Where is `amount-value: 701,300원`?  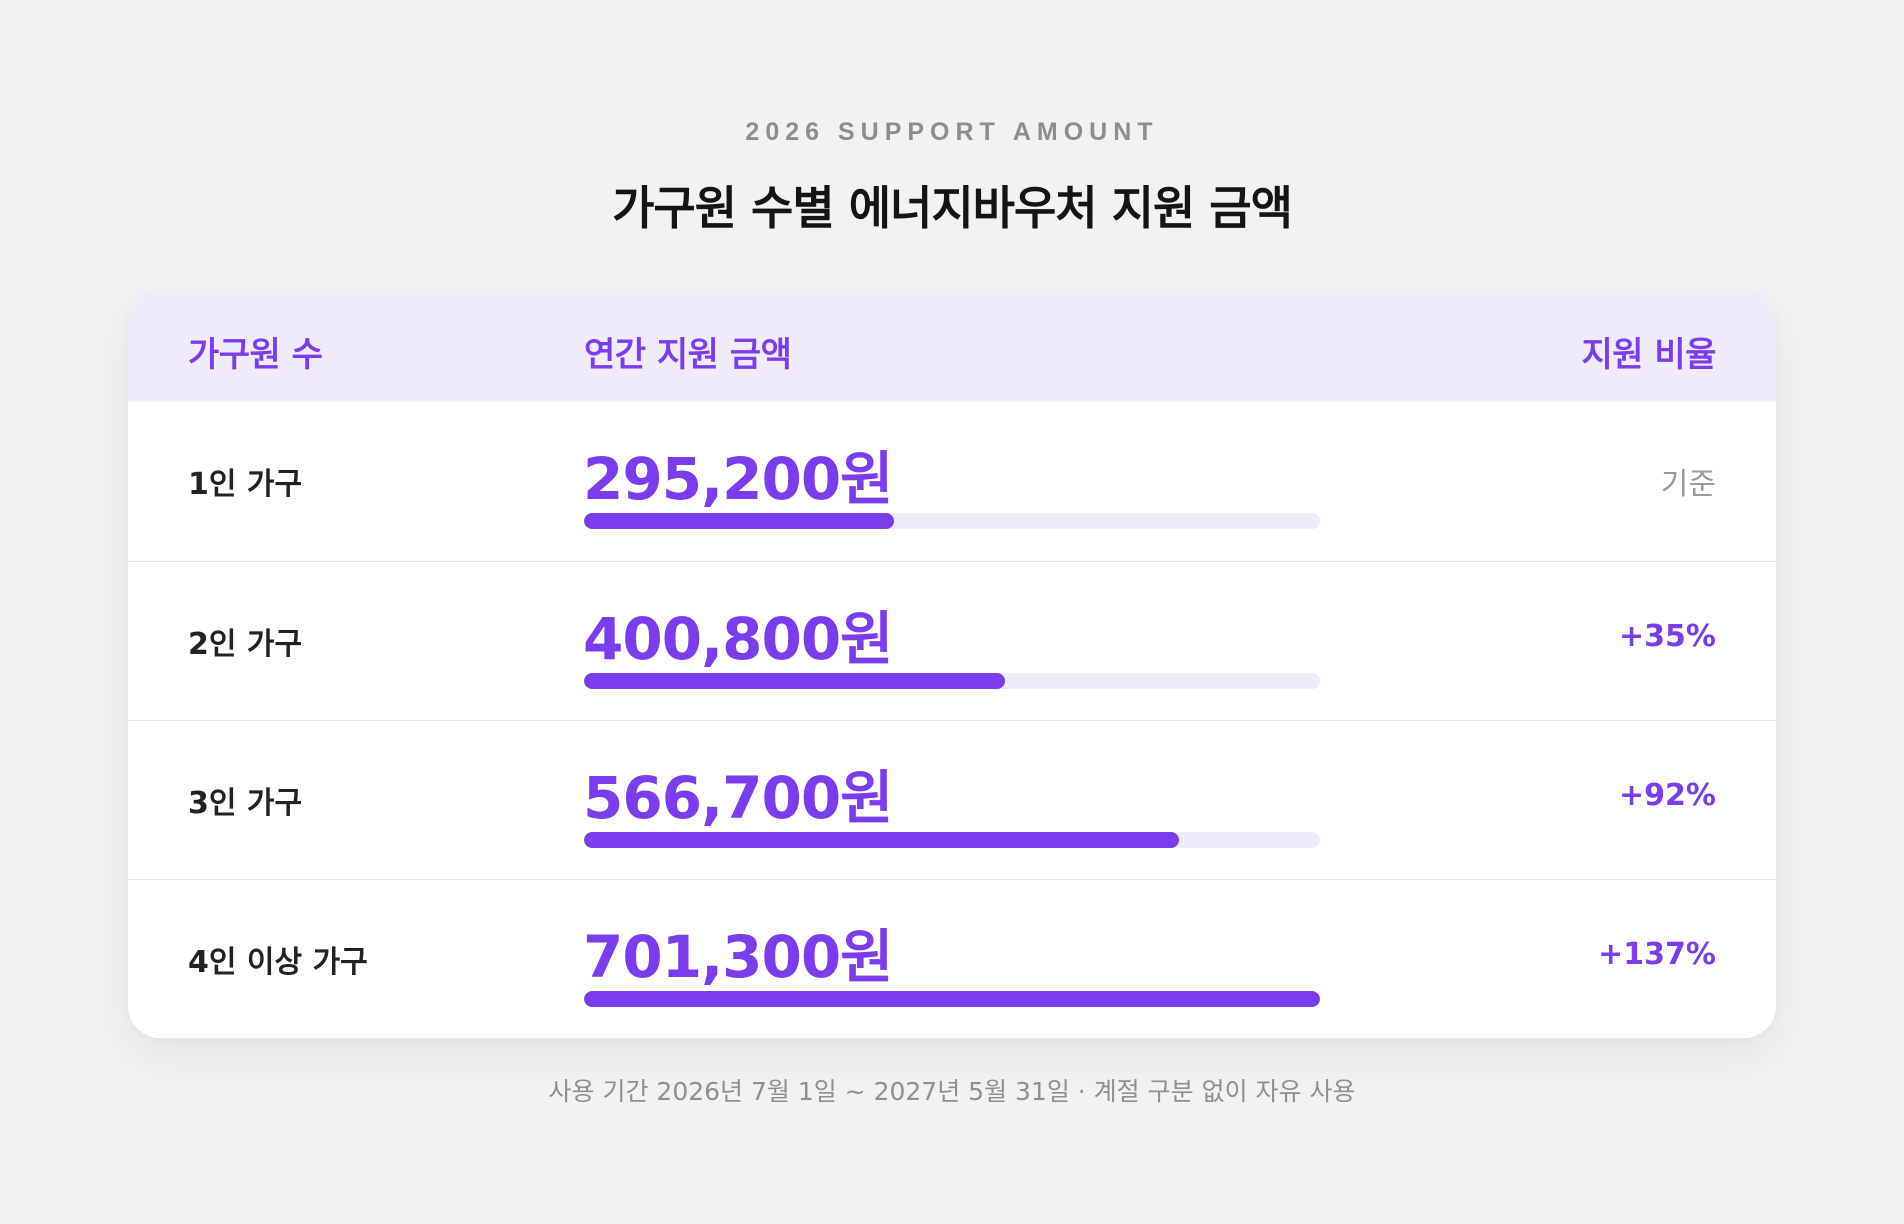 amount-value: 701,300원 is located at coordinates (738, 957).